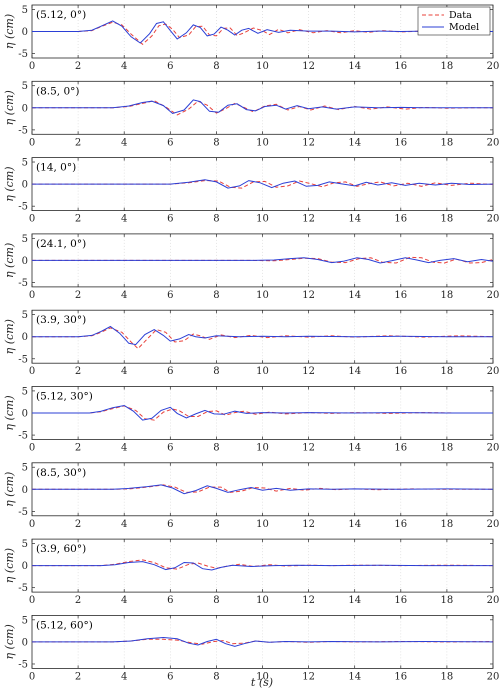  I want to click on panel-label: (3.9, 30°), so click(61, 320).